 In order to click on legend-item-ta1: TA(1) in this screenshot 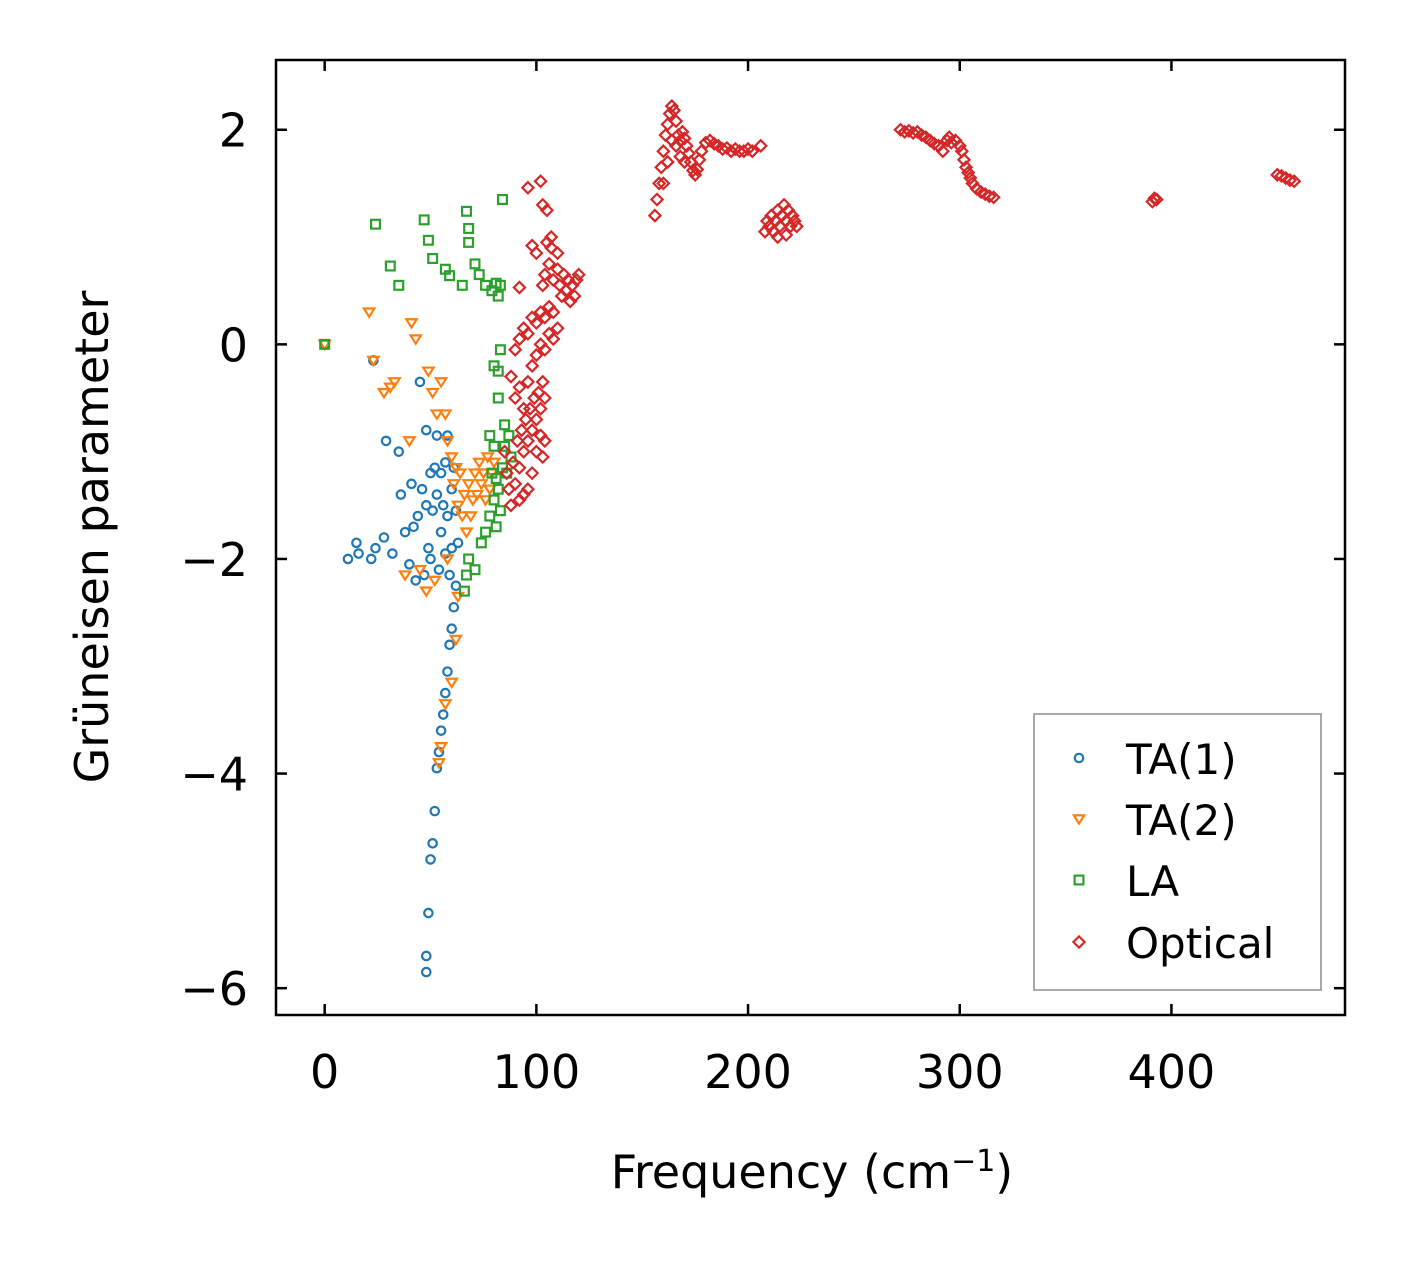, I will do `click(1155, 759)`.